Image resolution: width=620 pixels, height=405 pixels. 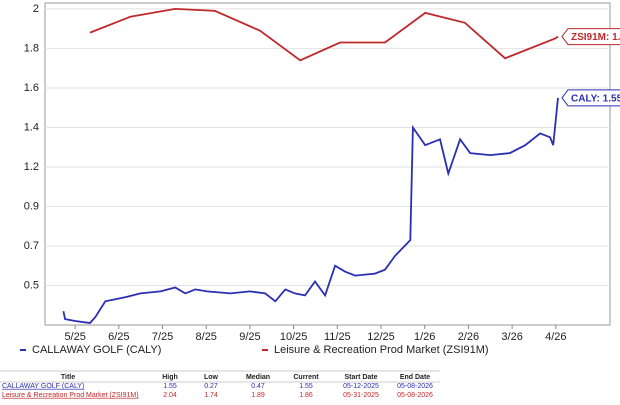 I want to click on x-tick-label: 12/25, so click(x=381, y=337).